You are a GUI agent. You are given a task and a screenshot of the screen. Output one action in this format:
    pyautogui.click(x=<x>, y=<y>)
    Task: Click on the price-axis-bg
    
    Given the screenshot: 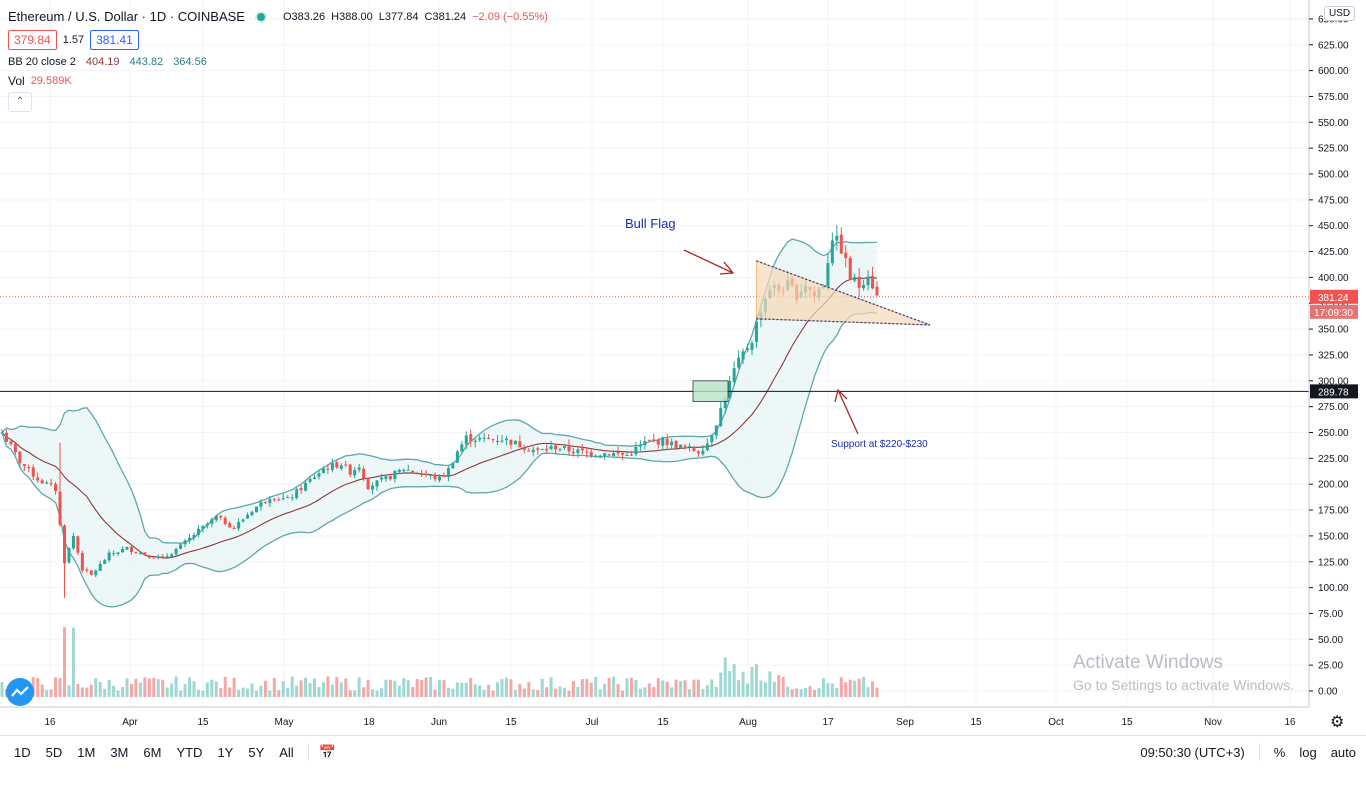 What is the action you would take?
    pyautogui.click(x=1337, y=367)
    